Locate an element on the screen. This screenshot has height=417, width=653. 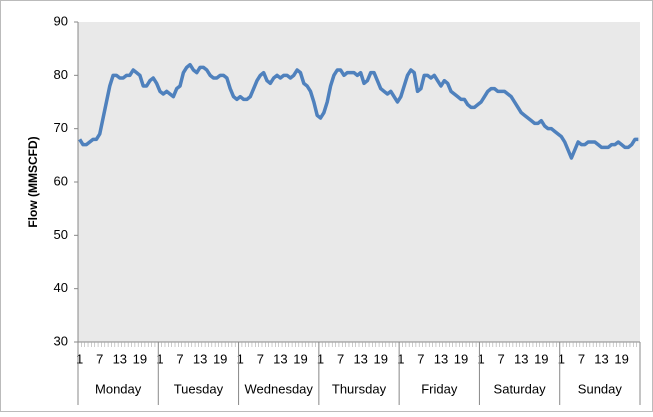
y-tick-label: 40 is located at coordinates (61, 287).